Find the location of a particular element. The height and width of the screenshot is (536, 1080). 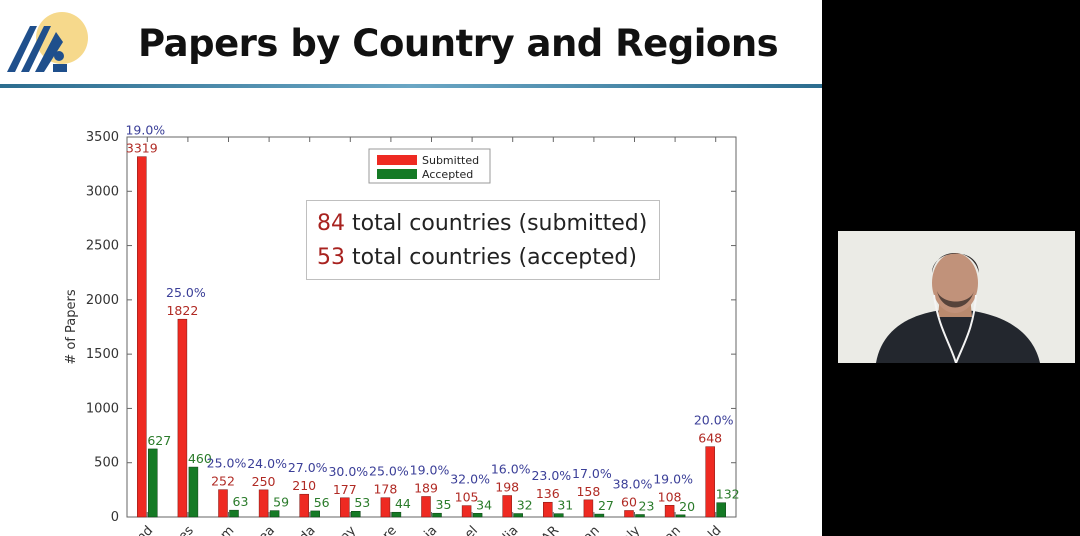

x-category-label: ny is located at coordinates (348, 529).